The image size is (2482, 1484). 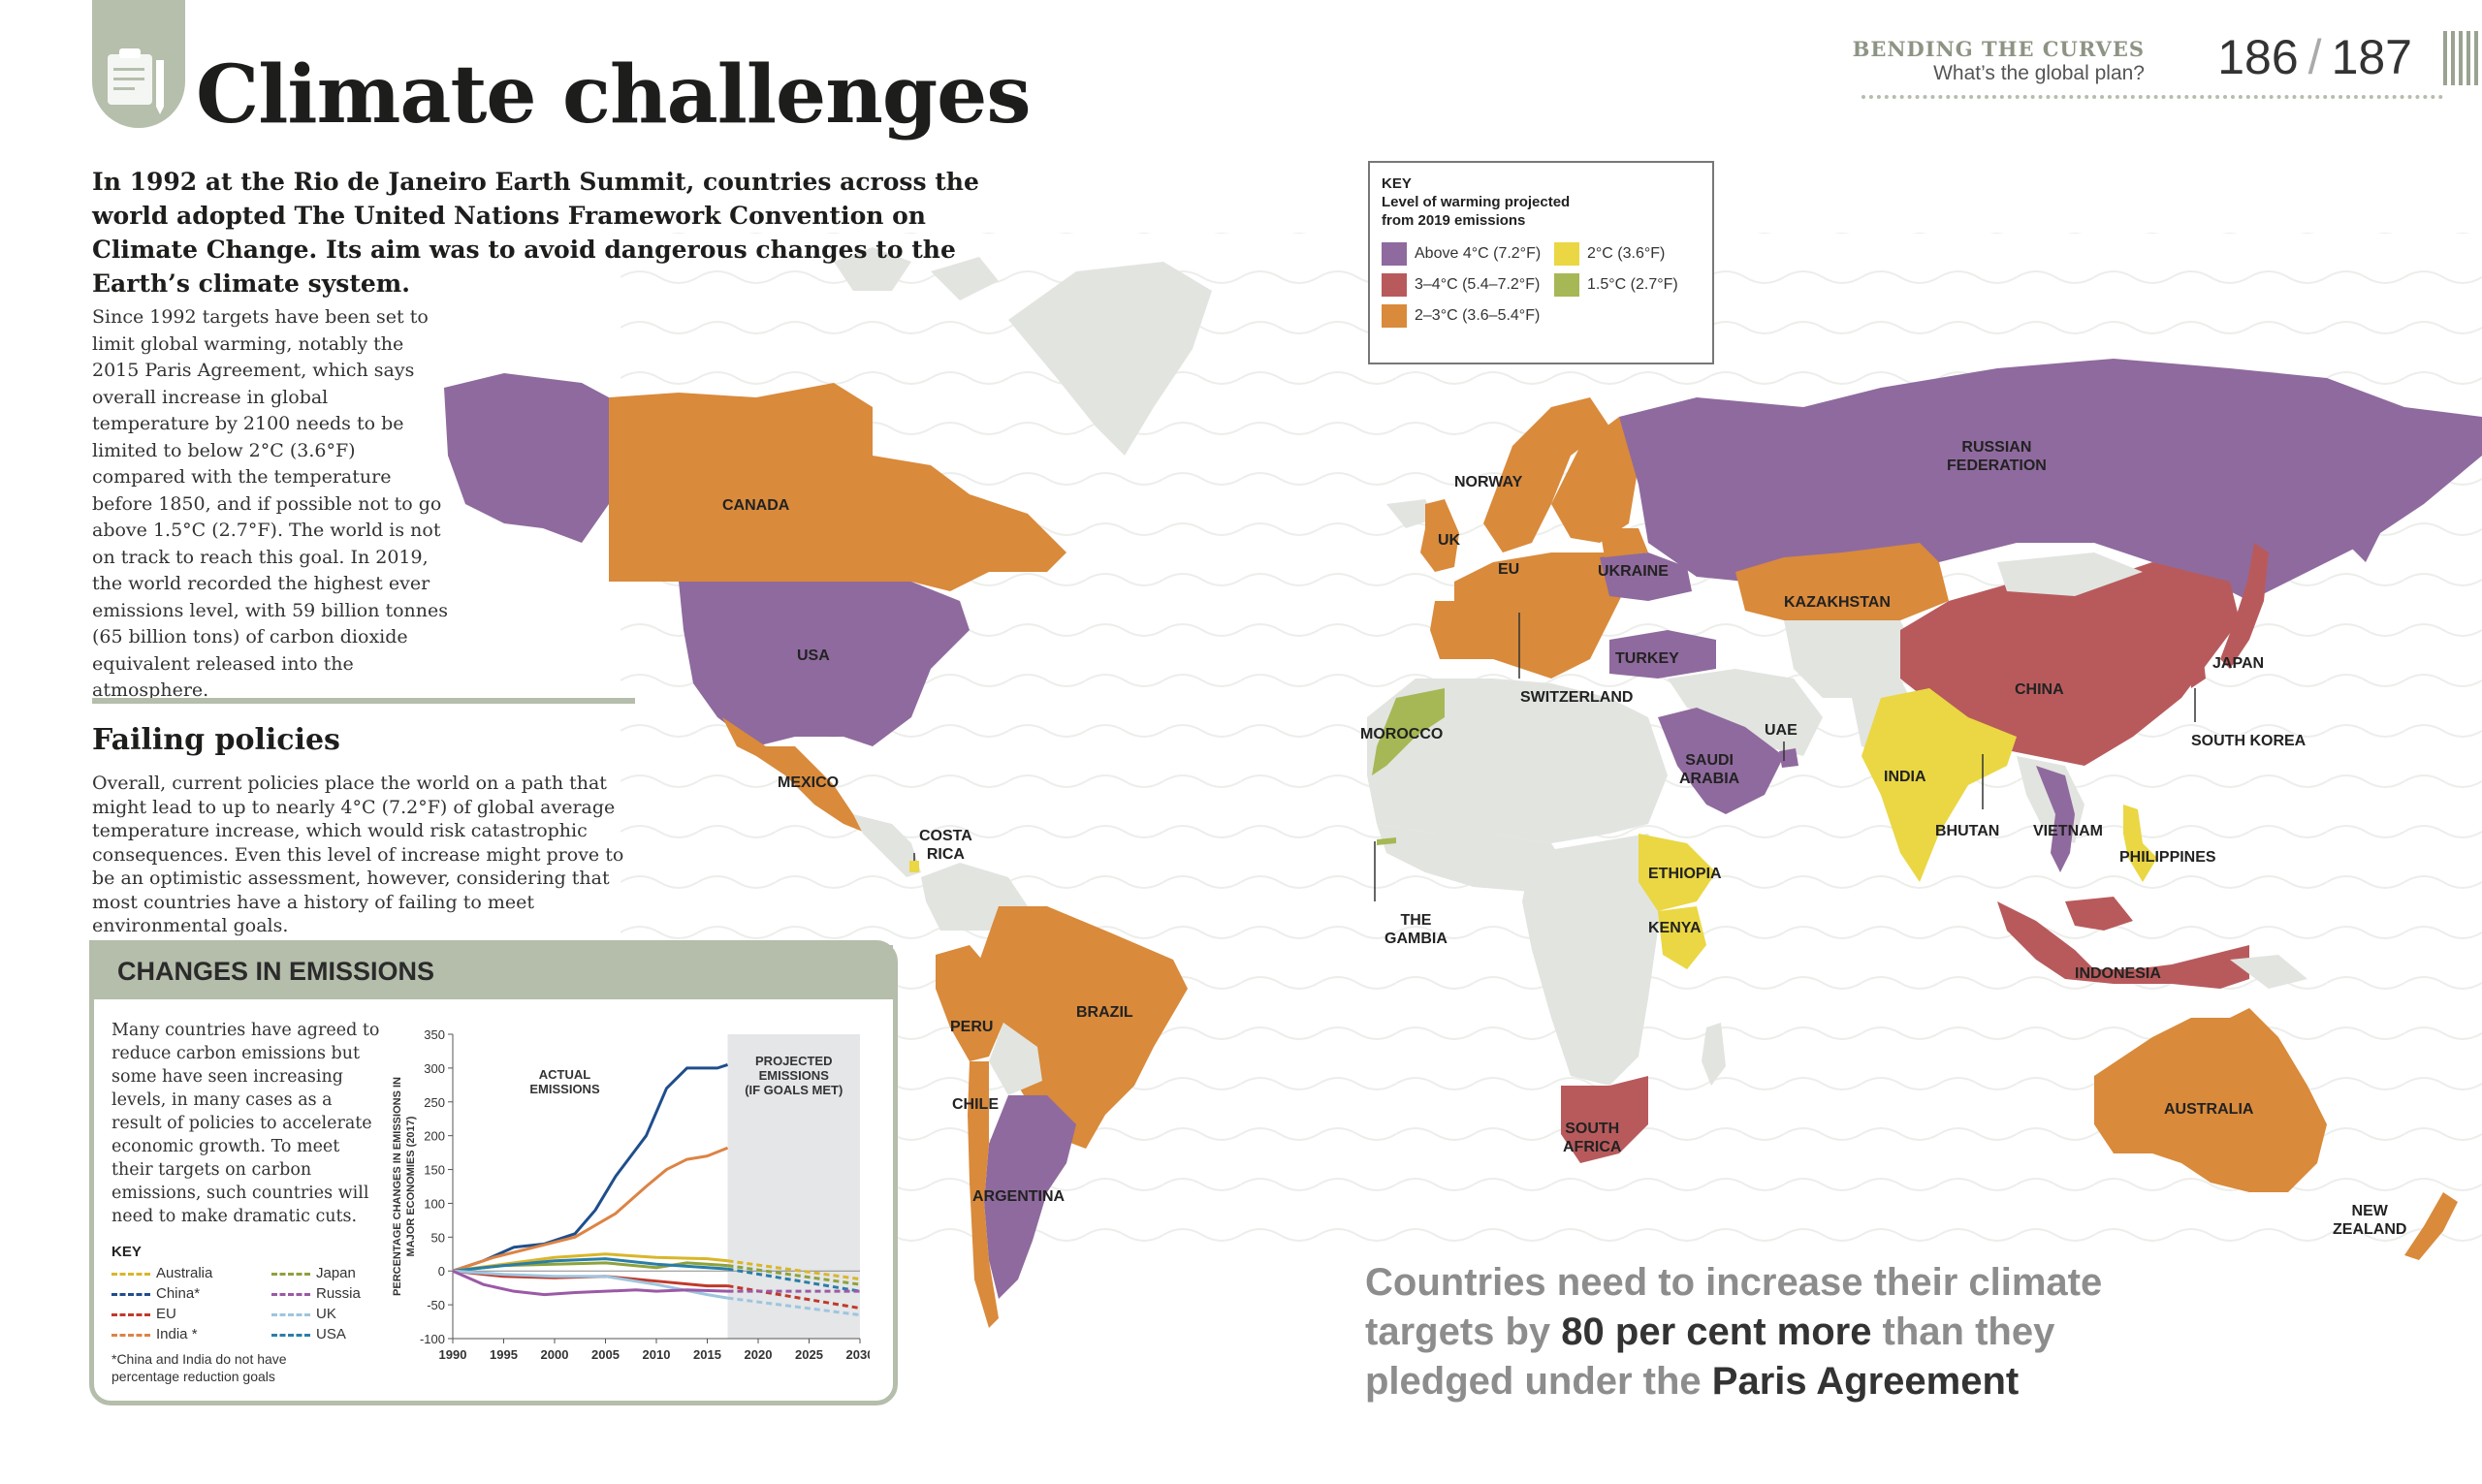 I want to click on page-number-right: 187, so click(x=2371, y=57).